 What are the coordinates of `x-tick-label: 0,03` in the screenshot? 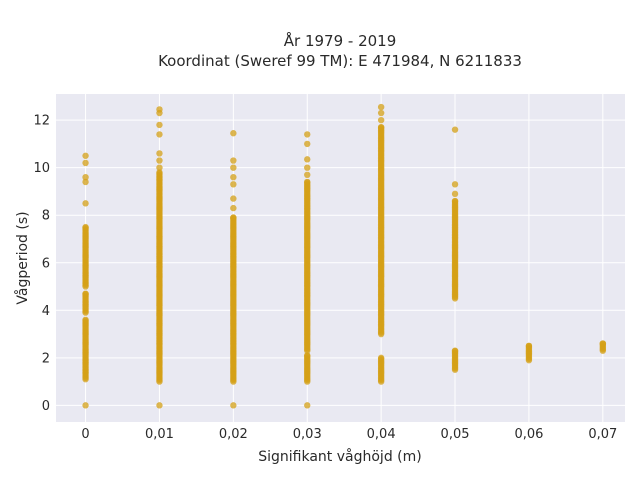 It's located at (307, 434).